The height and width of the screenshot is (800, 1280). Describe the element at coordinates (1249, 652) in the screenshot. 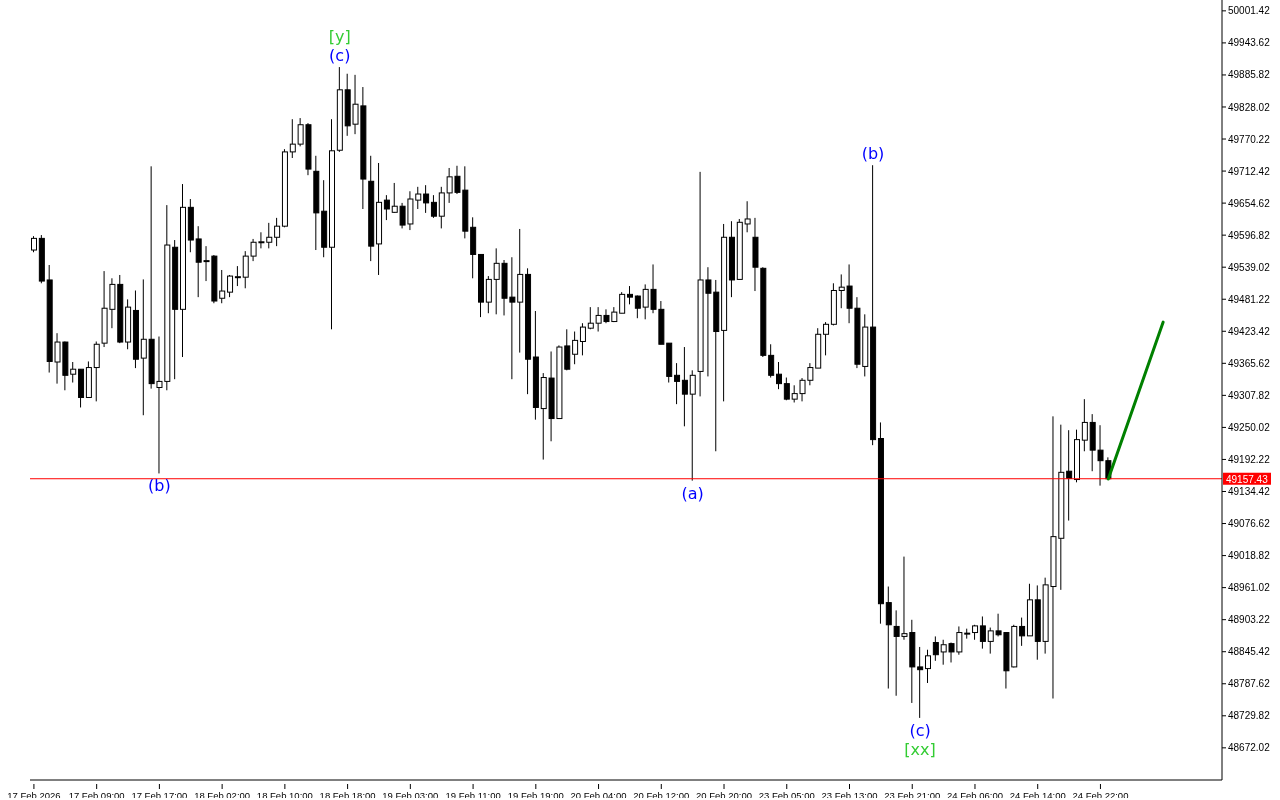

I see `y-tick-label: 48845.42` at that location.